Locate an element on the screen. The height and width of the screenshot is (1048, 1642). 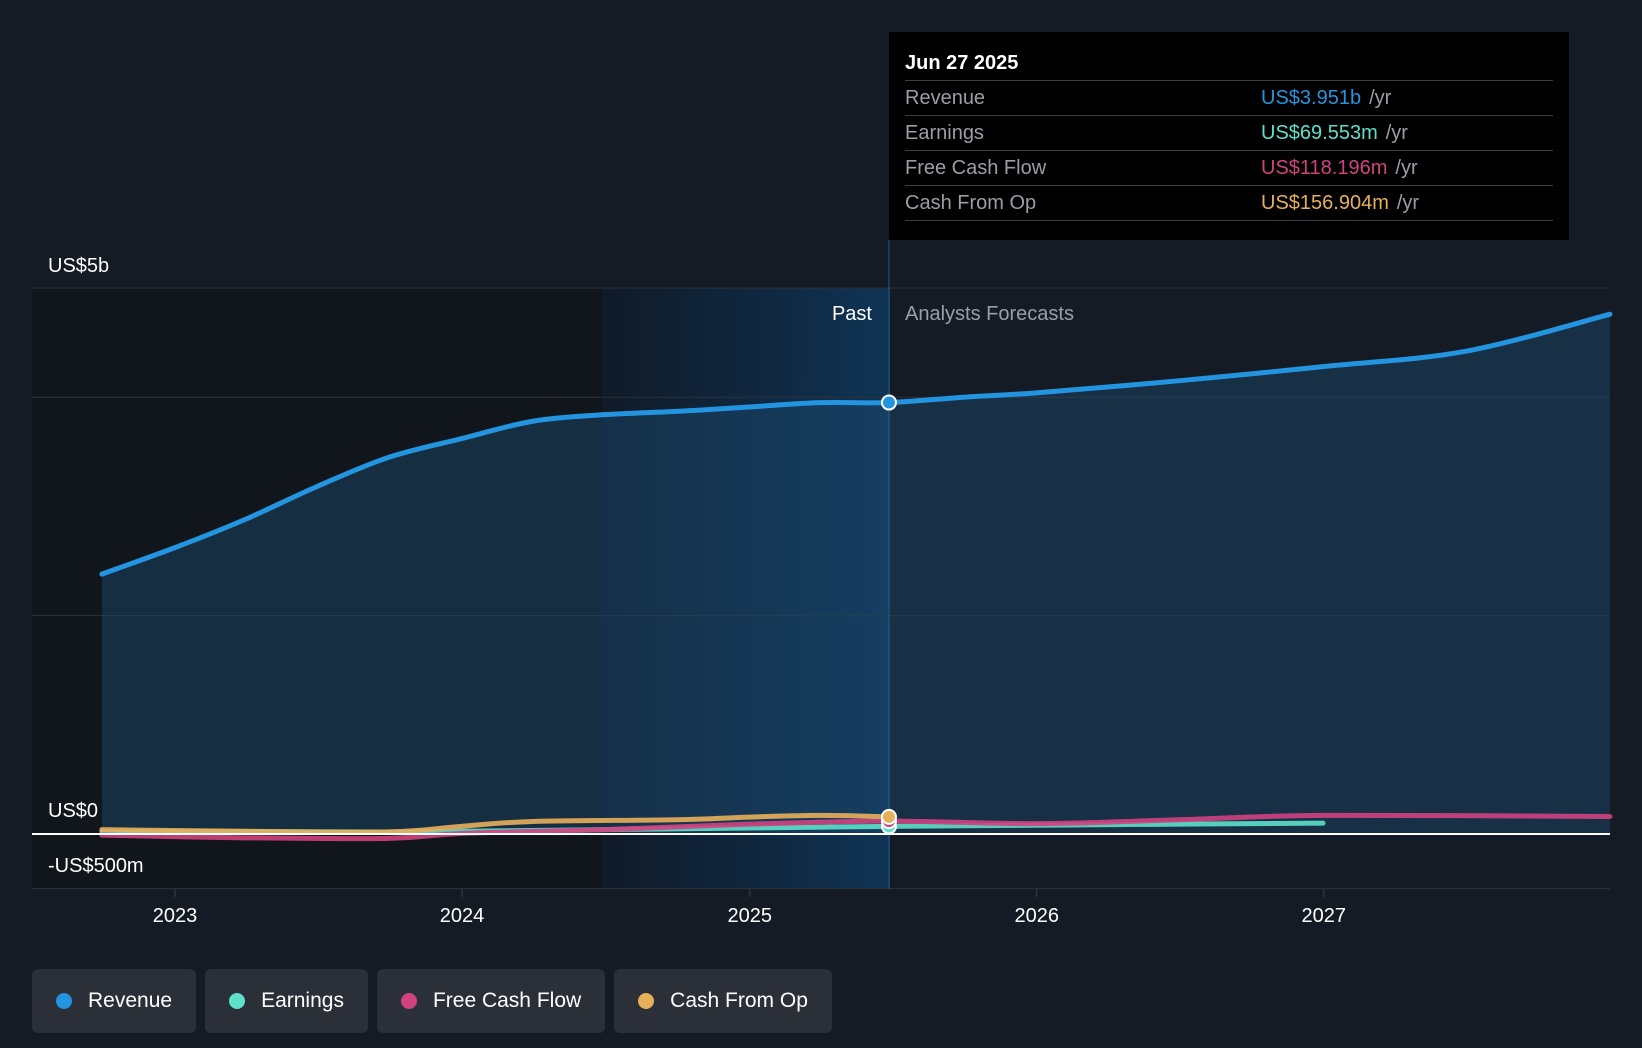
tooltip-row: Revenue US$3.951b/yr is located at coordinates (1229, 97).